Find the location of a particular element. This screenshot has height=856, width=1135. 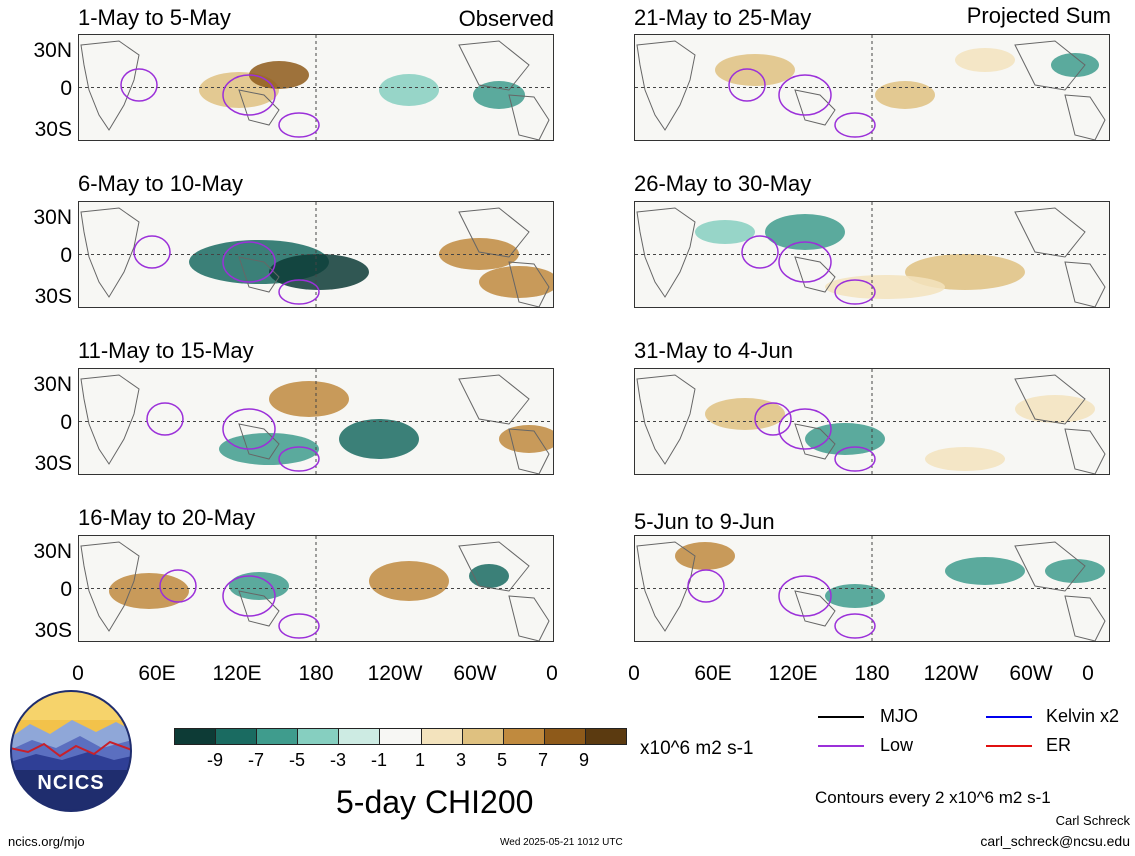

lon-label: 60E is located at coordinates (713, 673).